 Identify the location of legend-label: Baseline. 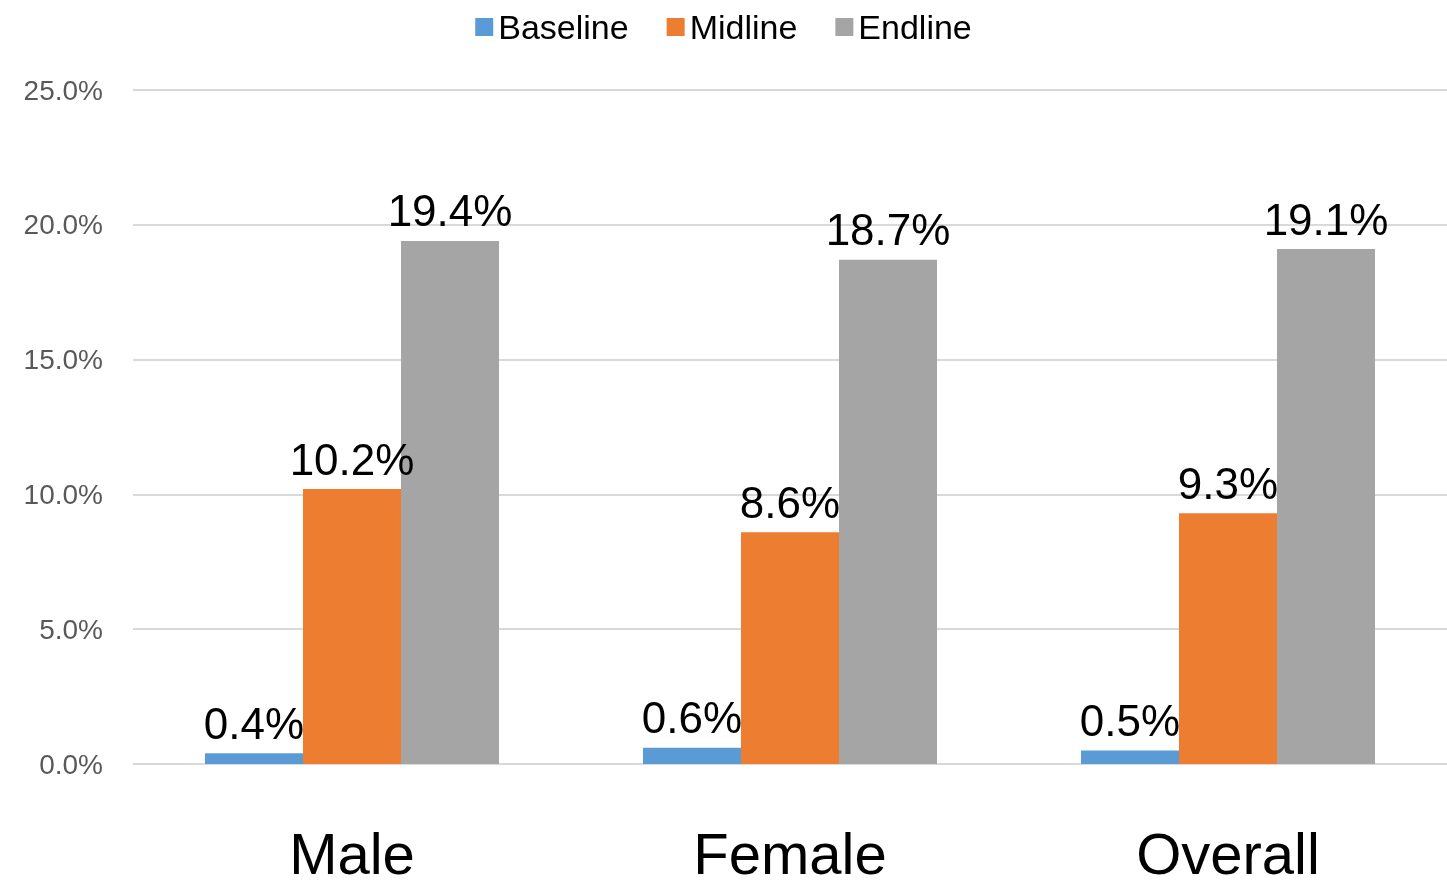
(563, 27).